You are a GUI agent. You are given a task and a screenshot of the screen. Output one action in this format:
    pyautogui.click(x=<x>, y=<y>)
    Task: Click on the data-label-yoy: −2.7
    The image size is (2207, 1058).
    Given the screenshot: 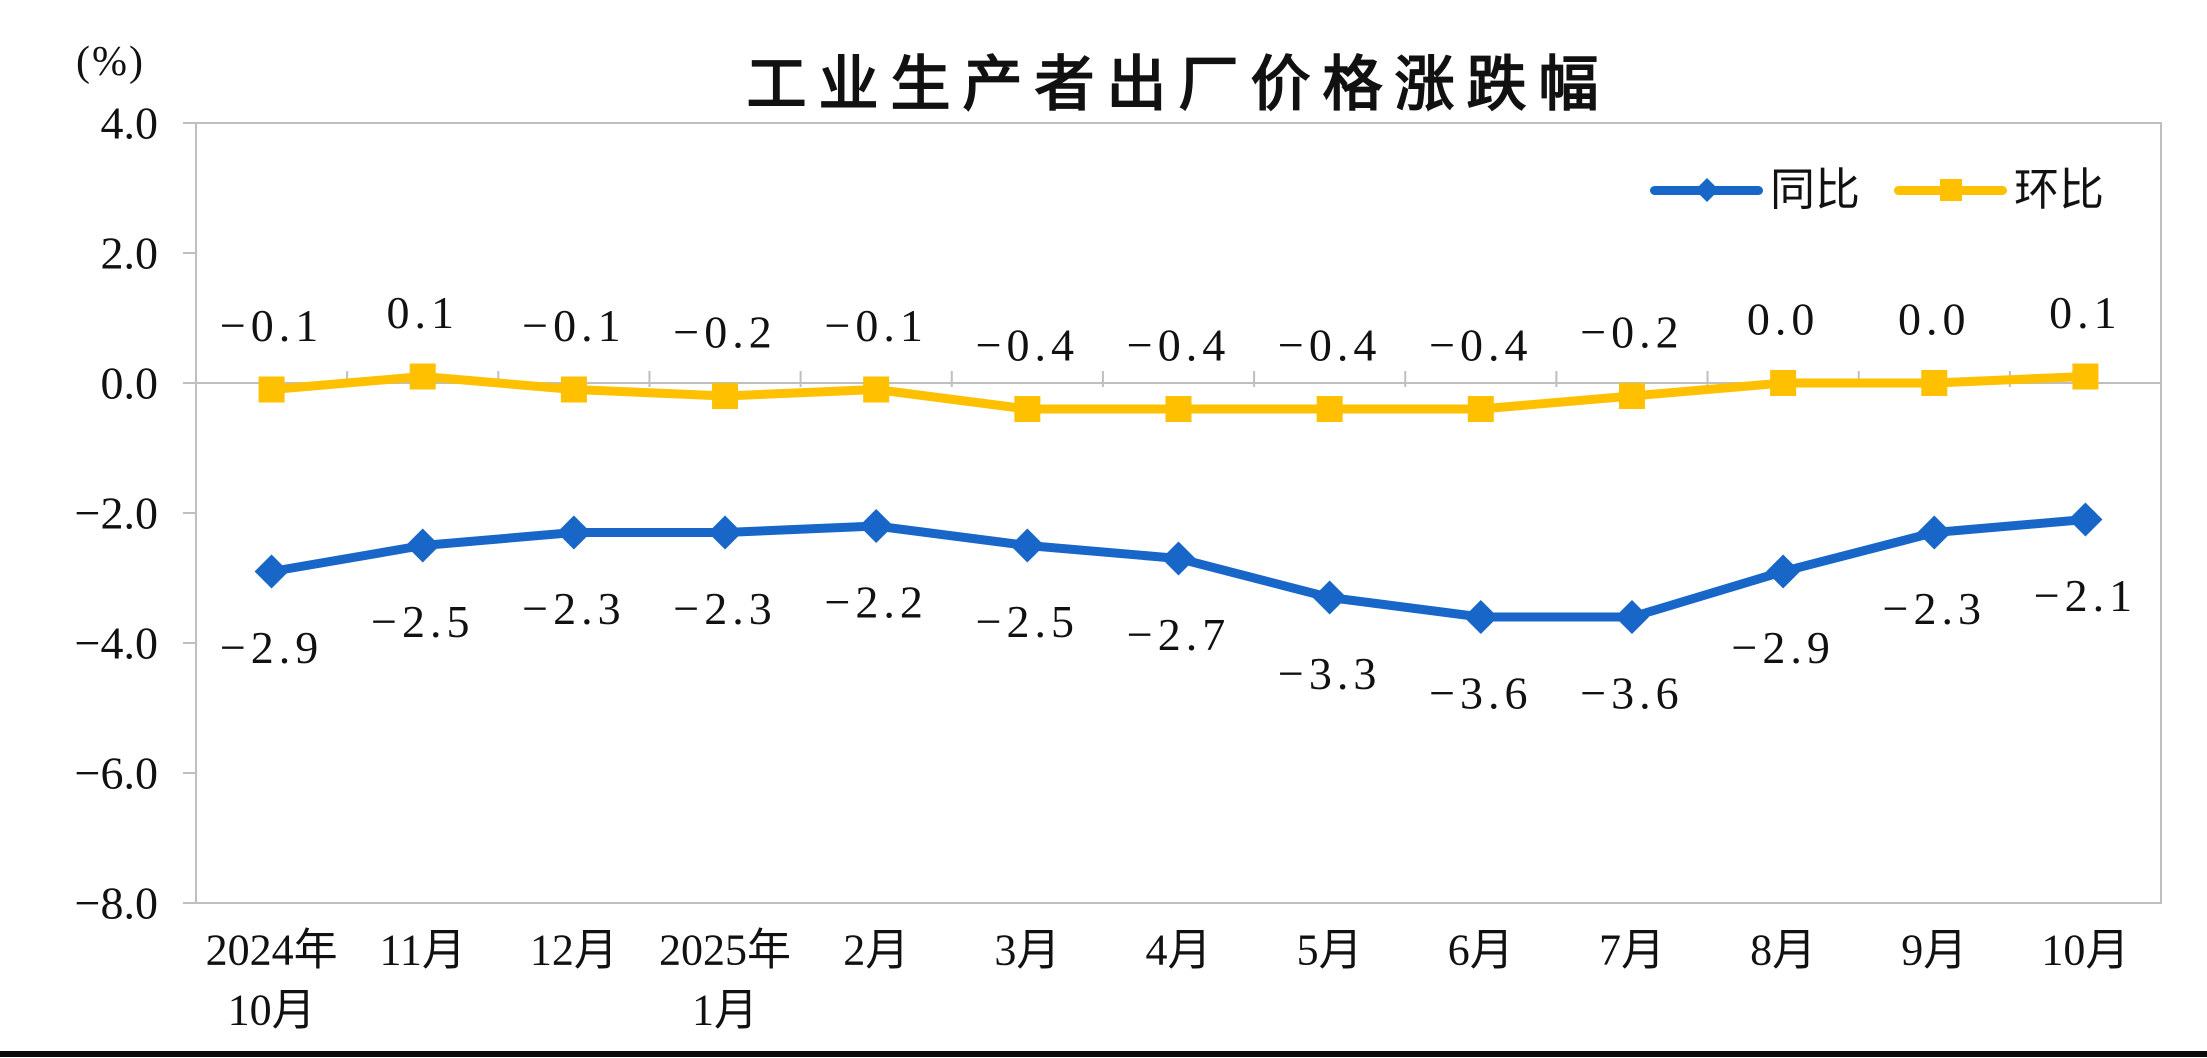 What is the action you would take?
    pyautogui.click(x=1178, y=634)
    